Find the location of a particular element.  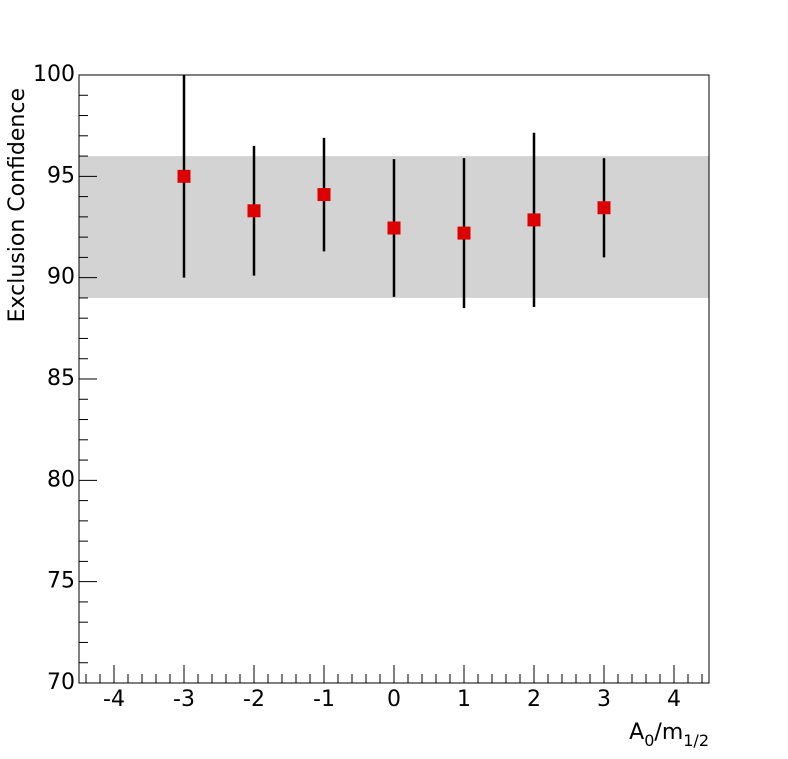

y-tick-label: 75 is located at coordinates (61, 581).